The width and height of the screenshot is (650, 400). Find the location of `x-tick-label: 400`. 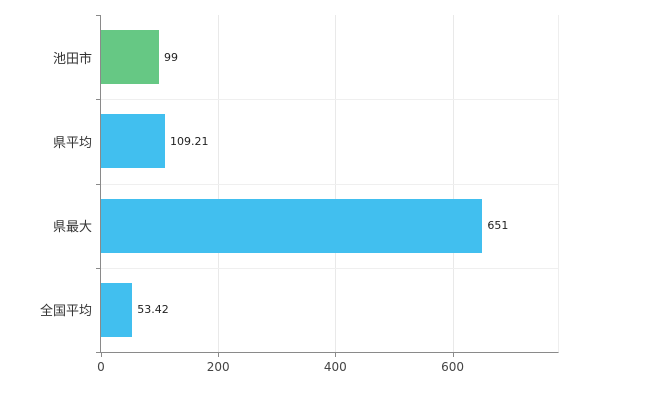

x-tick-label: 400 is located at coordinates (335, 367).